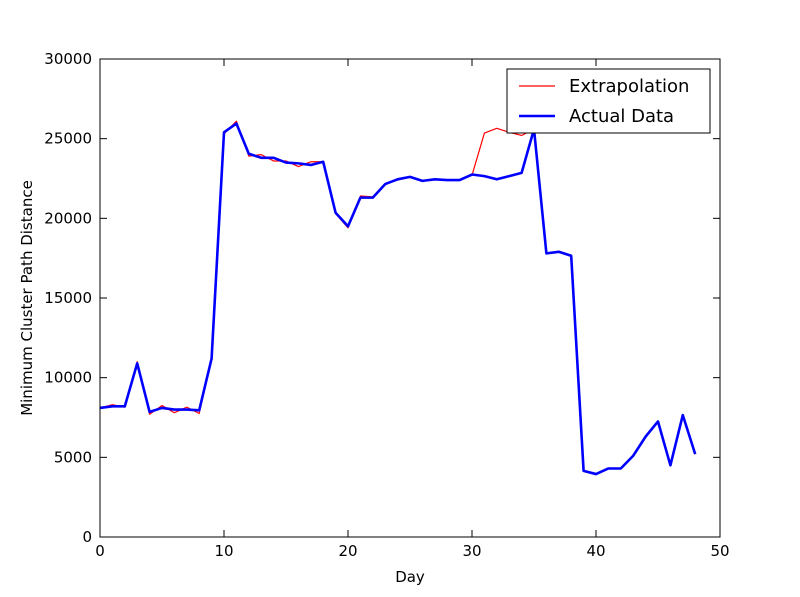  What do you see at coordinates (100, 551) in the screenshot?
I see `x-tick-label: 0` at bounding box center [100, 551].